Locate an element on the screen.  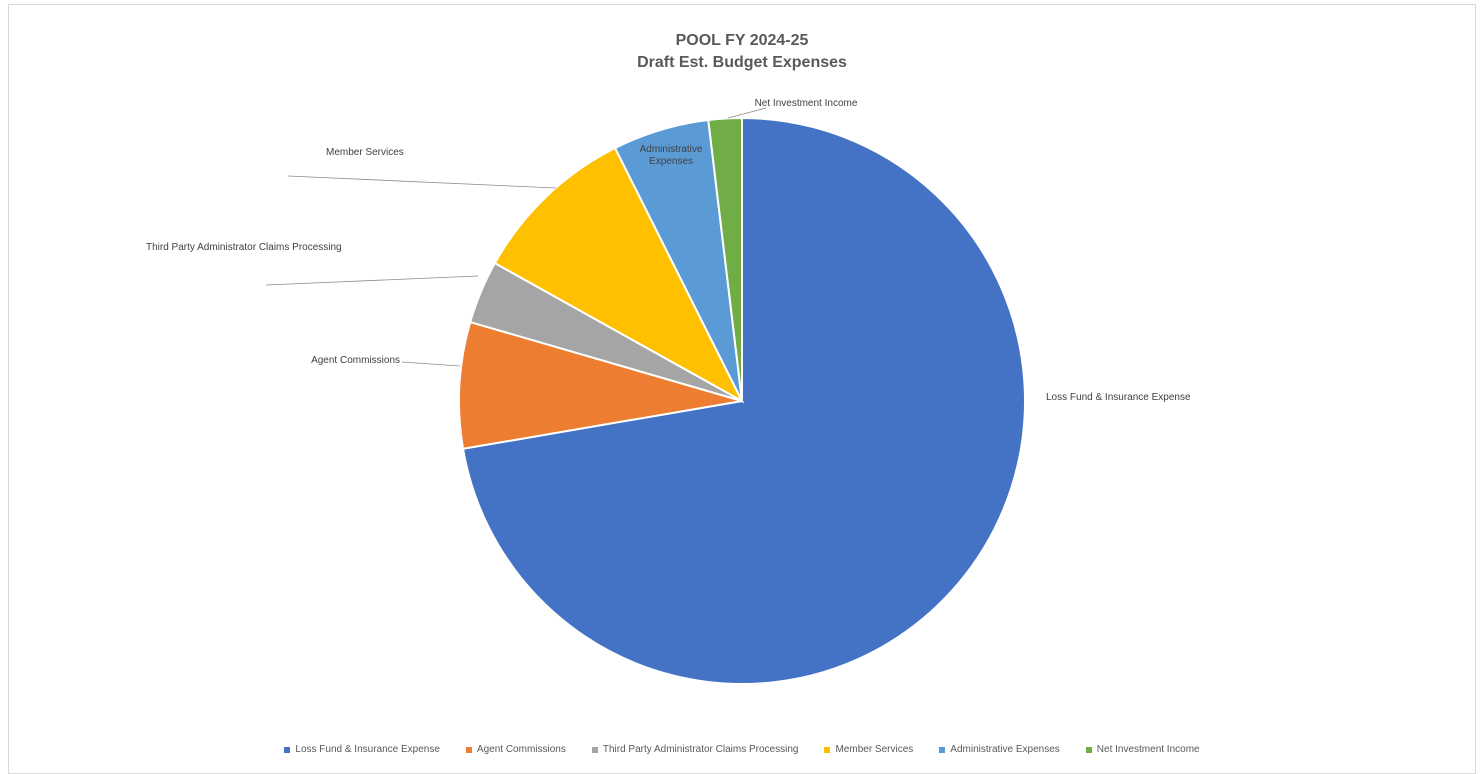
chart-subtitle: Draft Est. Budget Expenses is located at coordinates (742, 62).